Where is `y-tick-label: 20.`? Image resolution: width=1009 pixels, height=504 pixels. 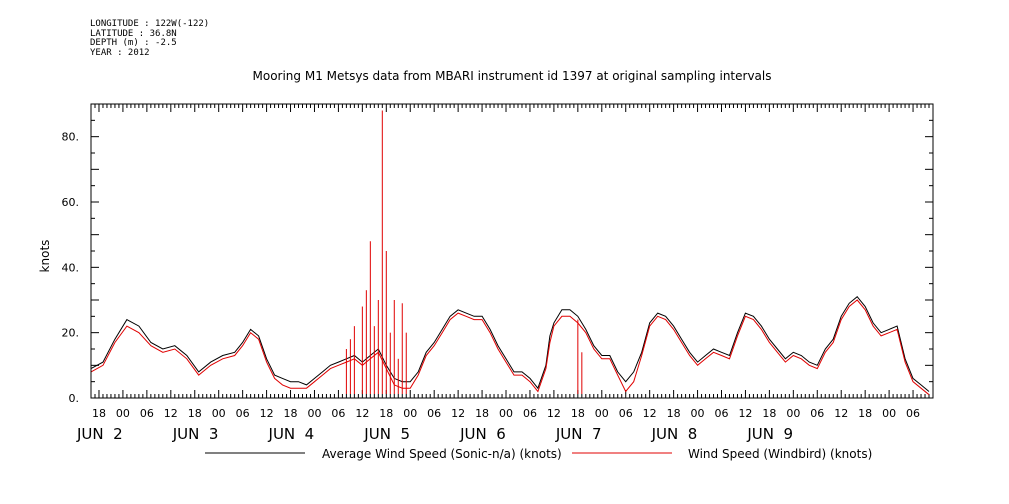
y-tick-label: 20. is located at coordinates (71, 333).